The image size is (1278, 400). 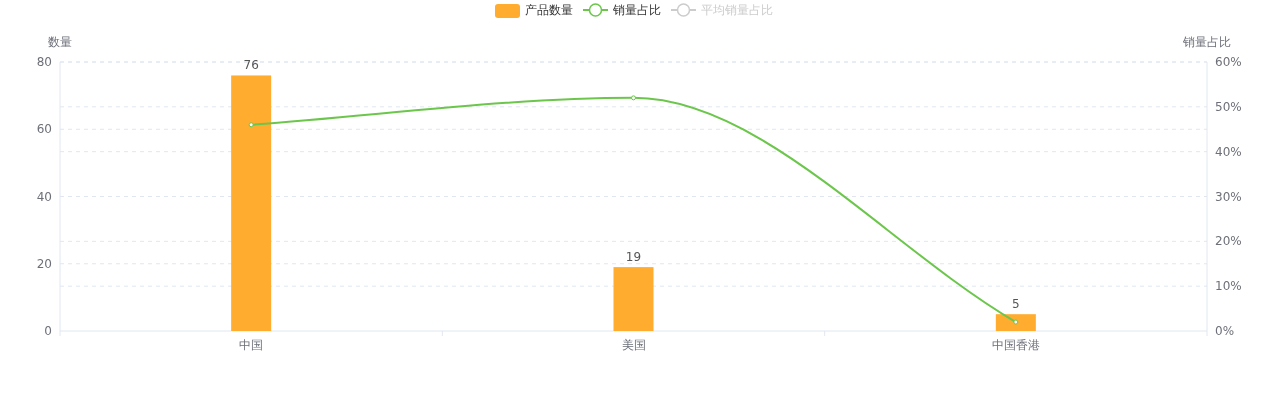 I want to click on y-tick-label: 20, so click(x=44, y=263).